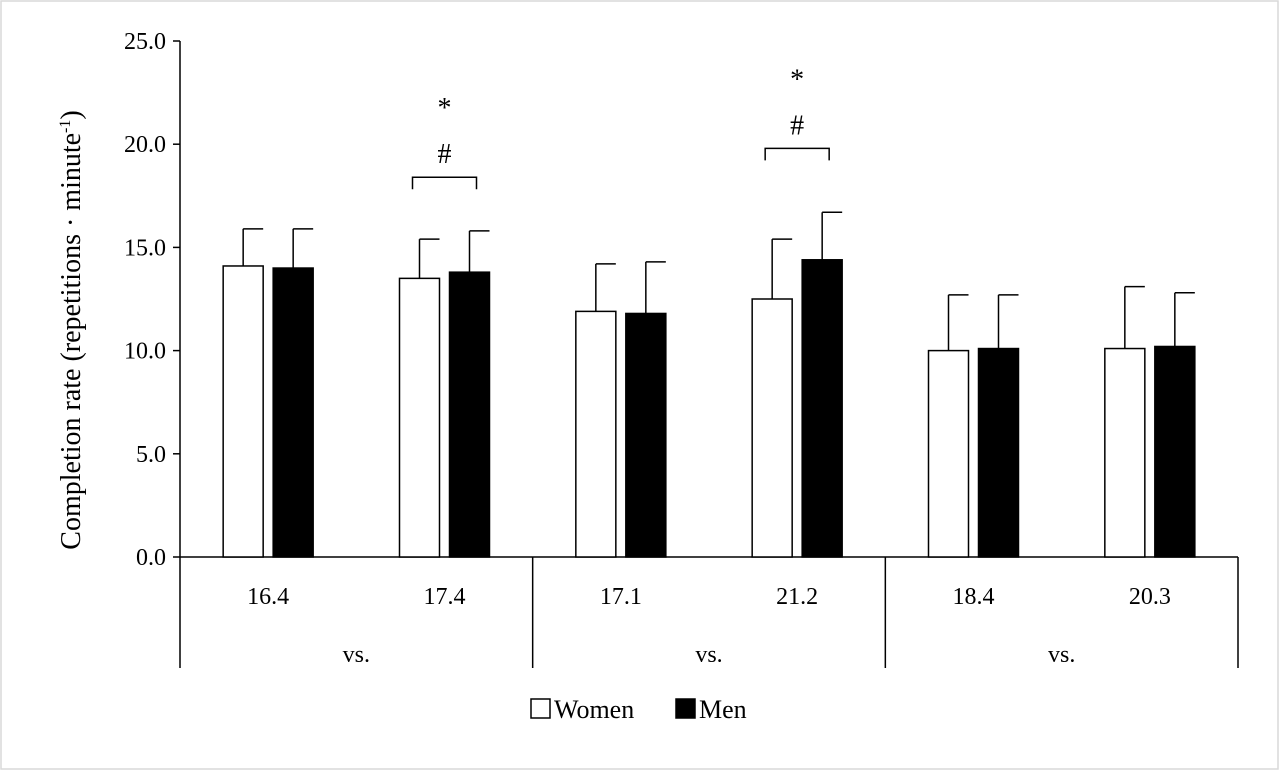  Describe the element at coordinates (723, 709) in the screenshot. I see `legend-label-men: Men` at that location.